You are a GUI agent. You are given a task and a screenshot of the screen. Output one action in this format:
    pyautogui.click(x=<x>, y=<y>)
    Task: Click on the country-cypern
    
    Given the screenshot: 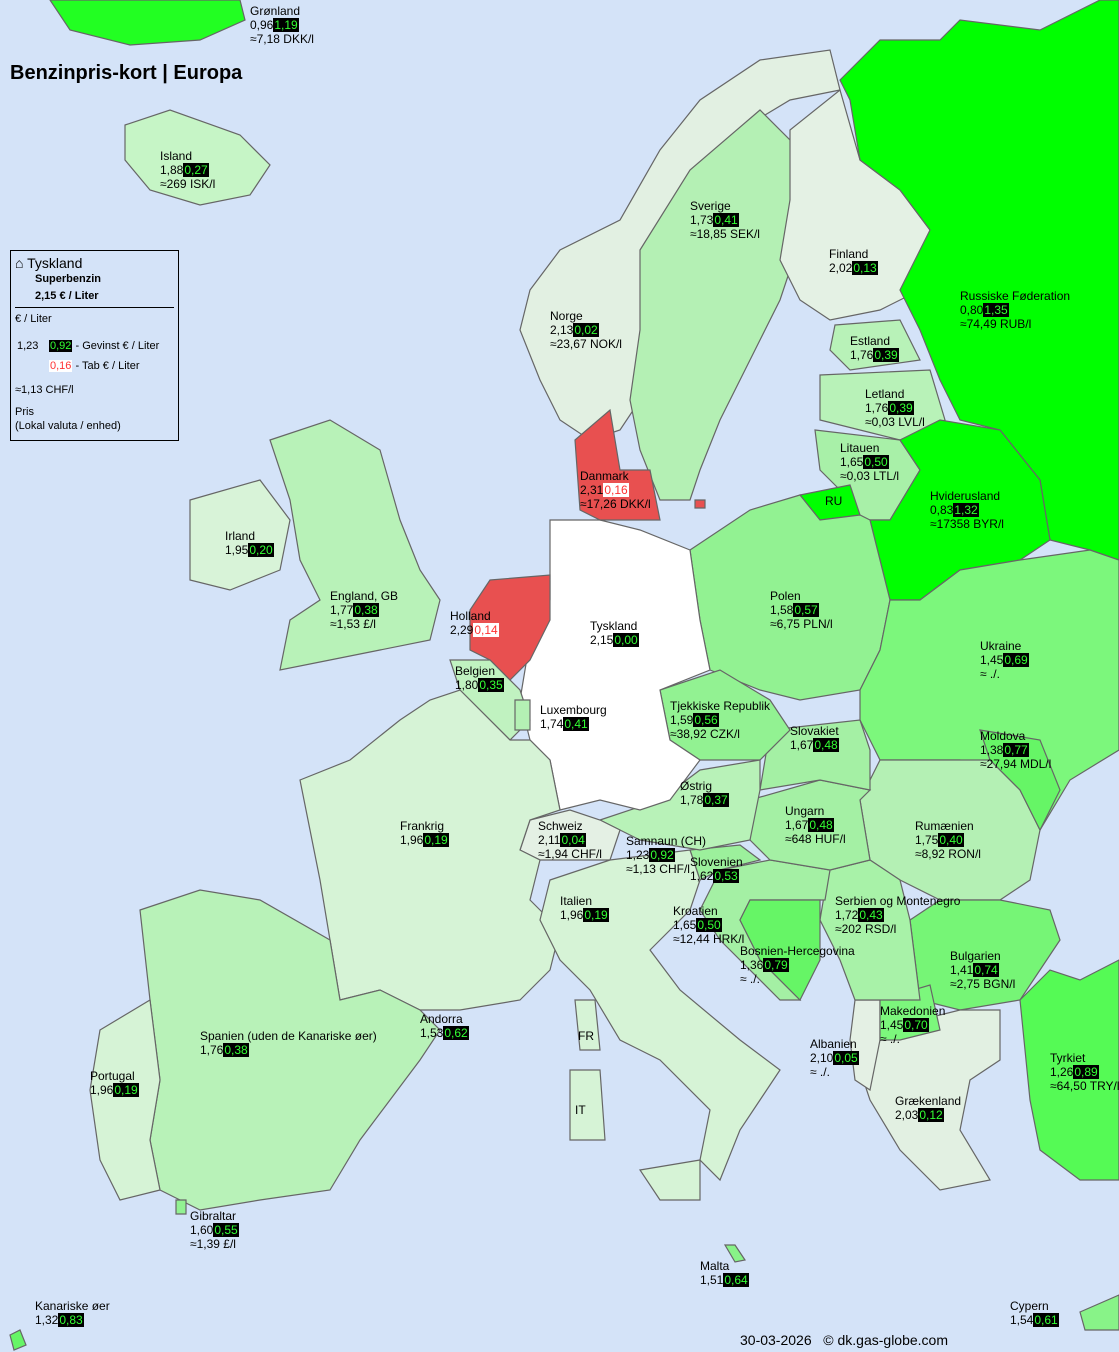 What is the action you would take?
    pyautogui.click(x=1099, y=1312)
    